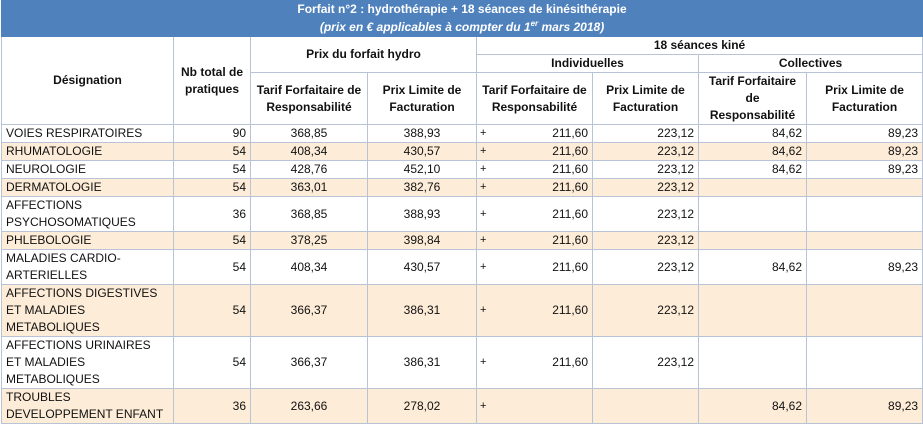  What do you see at coordinates (87, 267) in the screenshot?
I see `row-designation: MALADIES CARDIO-ARTERIELLES` at bounding box center [87, 267].